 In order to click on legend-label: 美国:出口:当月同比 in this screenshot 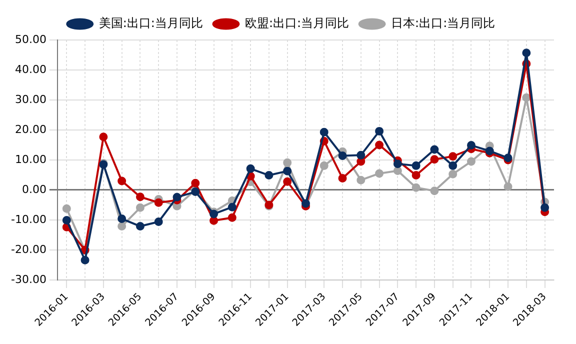, I will do `click(150, 23)`.